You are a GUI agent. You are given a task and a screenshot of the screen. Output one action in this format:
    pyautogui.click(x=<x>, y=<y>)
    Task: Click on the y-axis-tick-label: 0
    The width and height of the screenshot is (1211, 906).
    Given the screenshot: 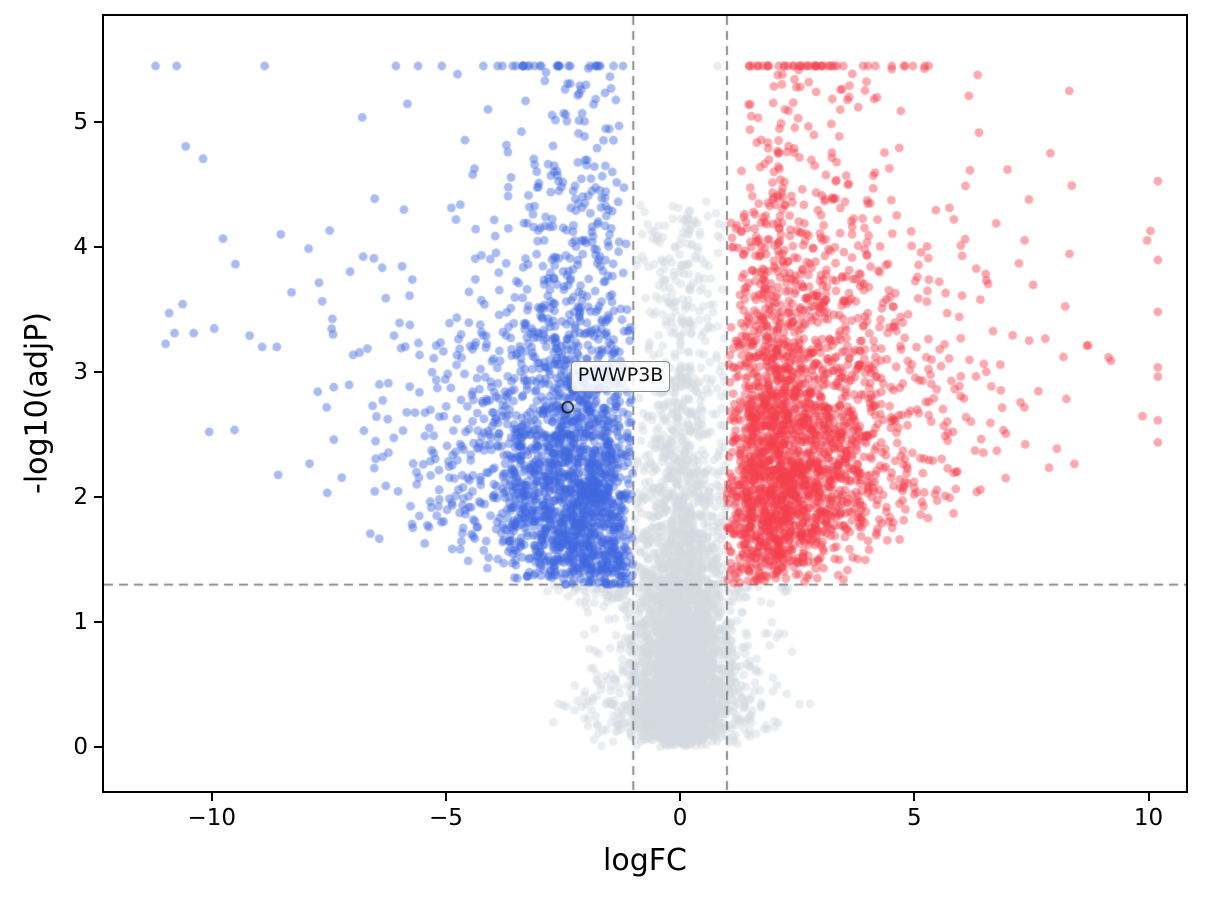 What is the action you would take?
    pyautogui.click(x=80, y=747)
    